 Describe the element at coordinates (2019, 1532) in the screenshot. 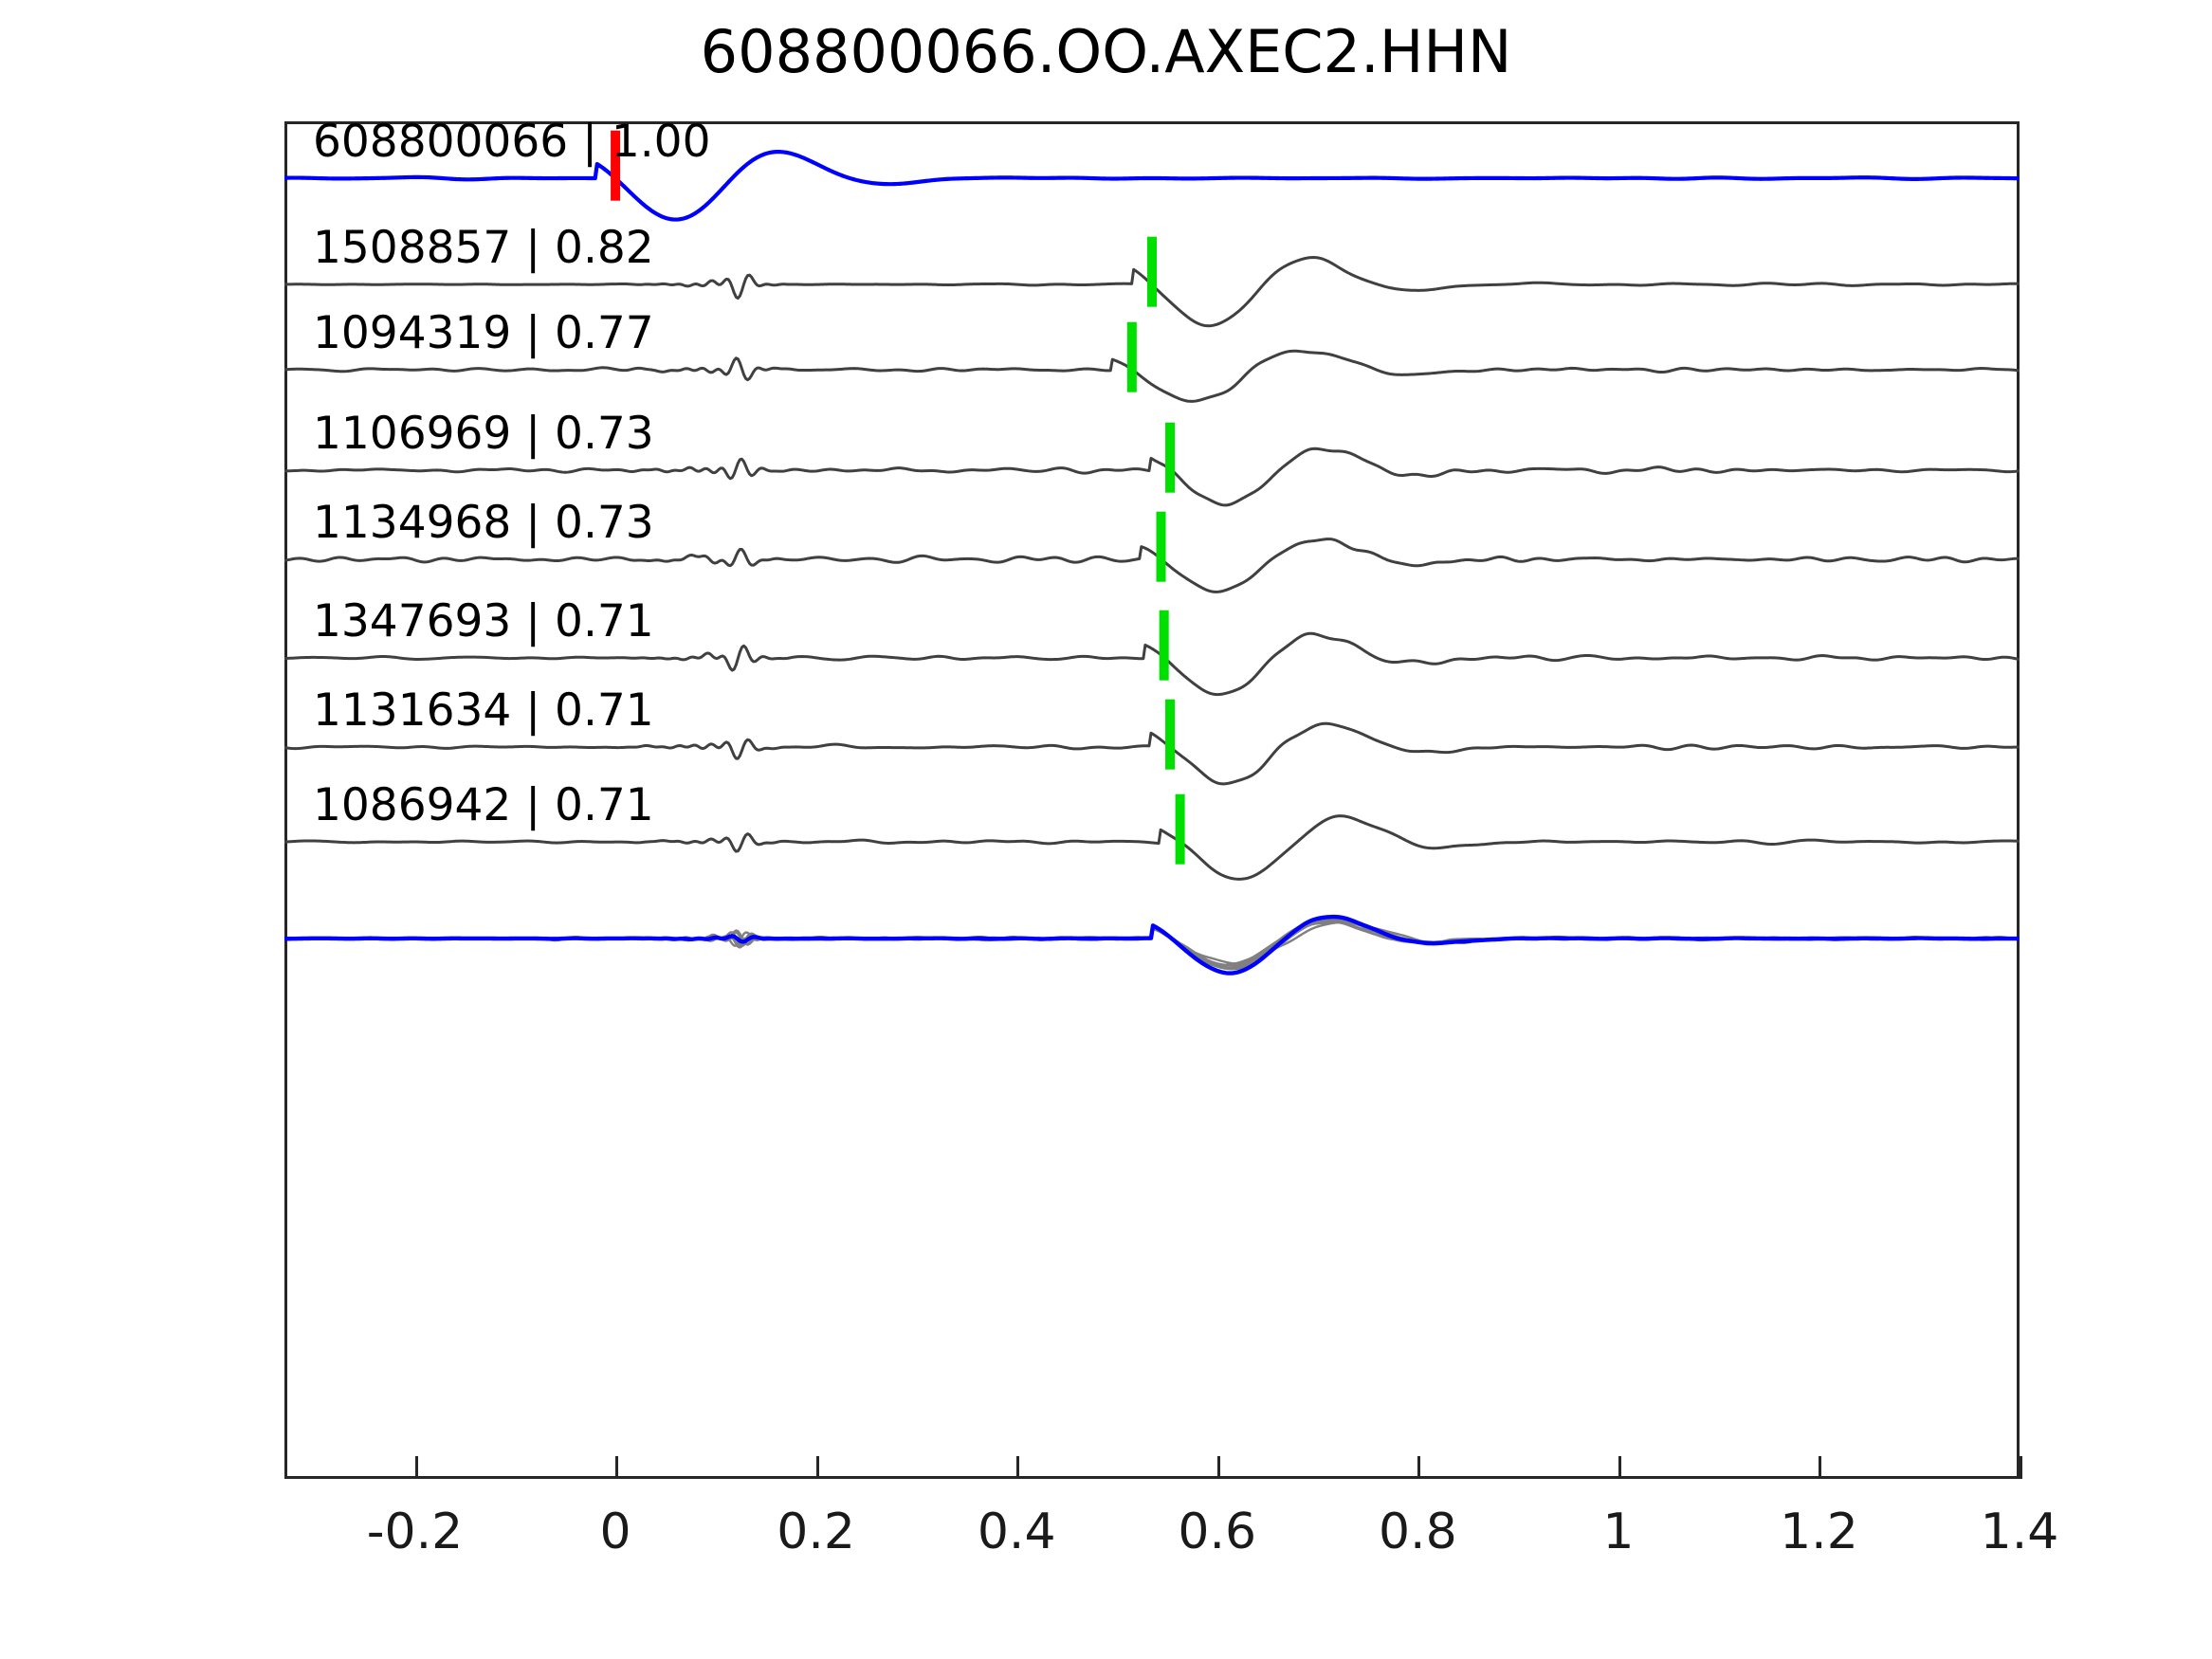

I see `x-axis-tick-label: 1.4` at that location.